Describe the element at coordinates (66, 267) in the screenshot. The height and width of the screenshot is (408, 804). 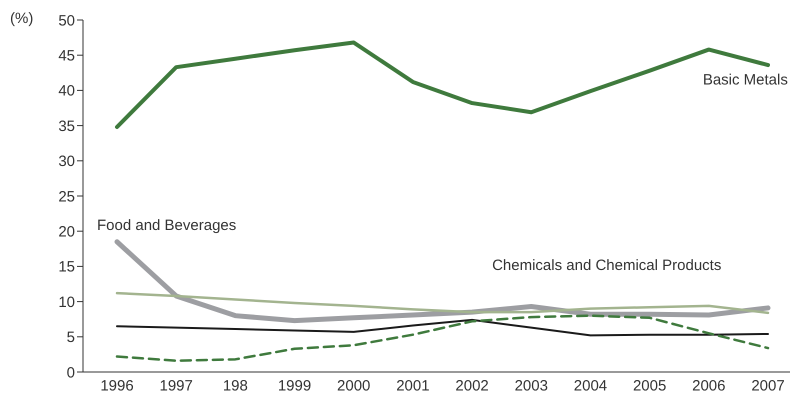
I see `y-tick-label: 15` at that location.